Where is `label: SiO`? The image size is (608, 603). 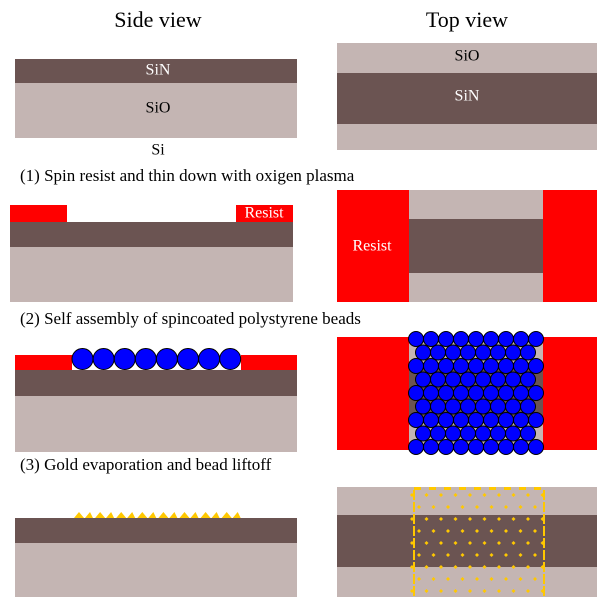
label: SiO is located at coordinates (158, 108).